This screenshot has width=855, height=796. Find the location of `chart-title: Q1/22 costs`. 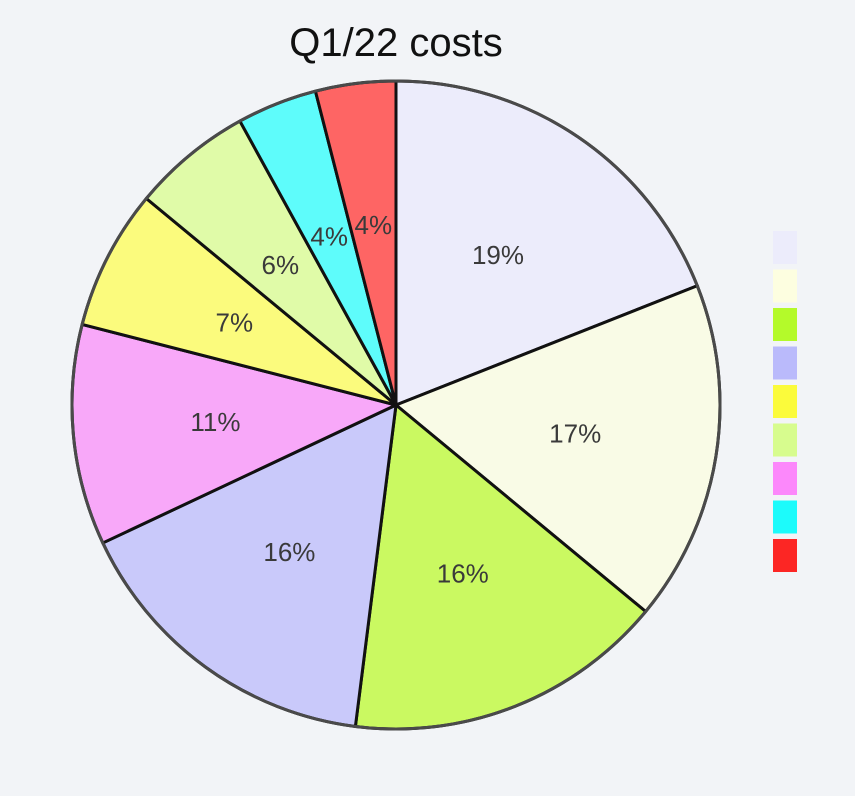

chart-title: Q1/22 costs is located at coordinates (395, 43).